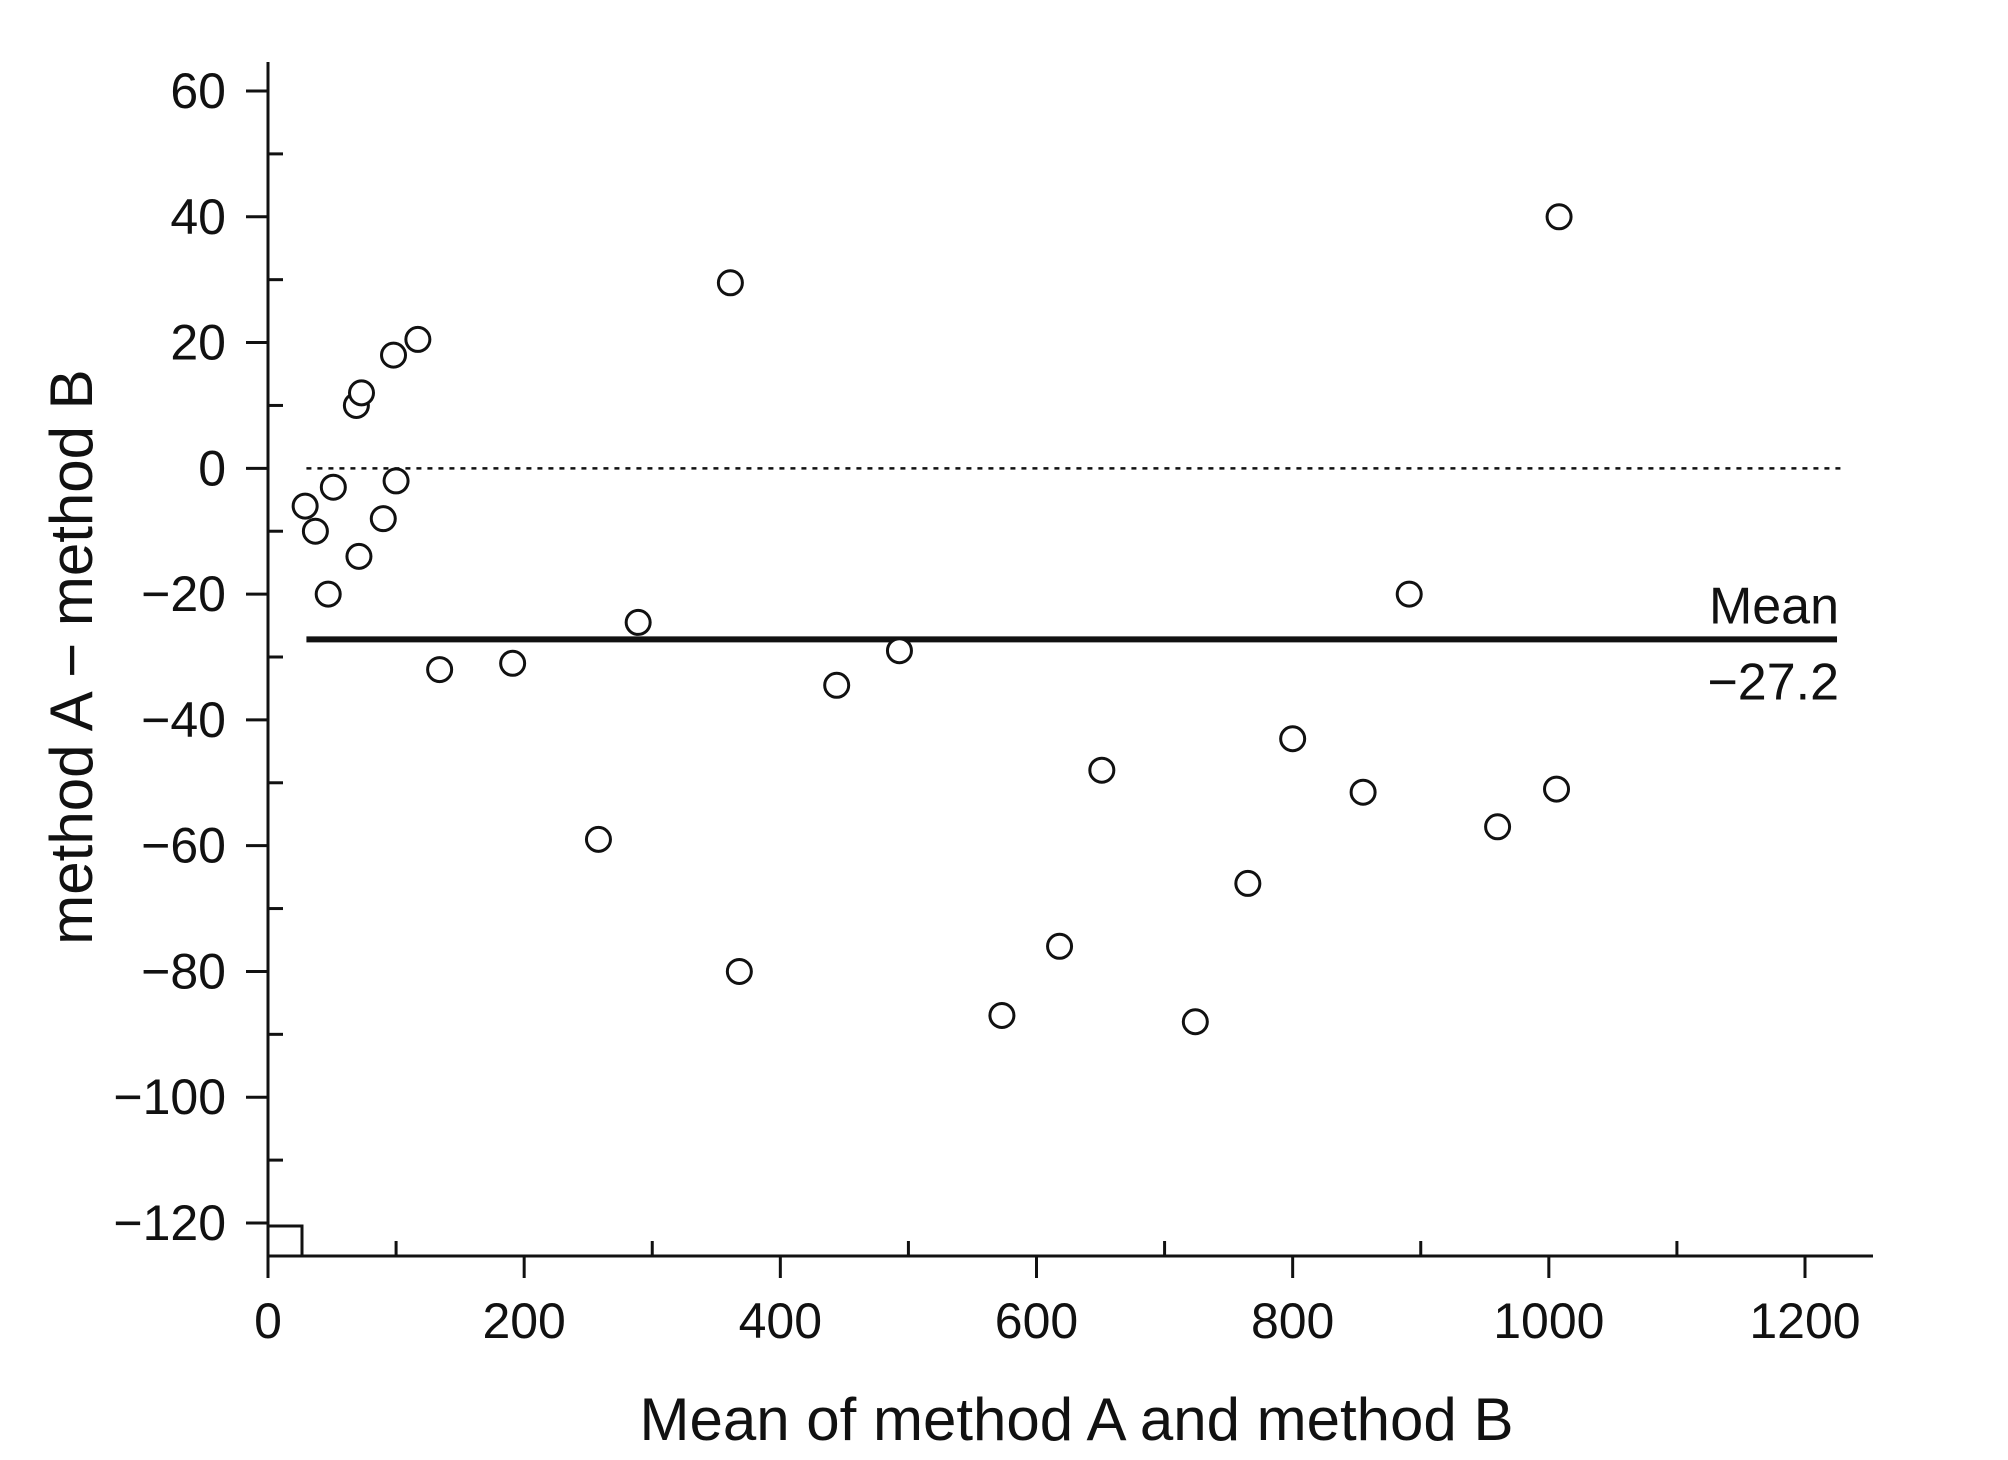 Image resolution: width=2008 pixels, height=1460 pixels. I want to click on x-tick-label: 0, so click(268, 1321).